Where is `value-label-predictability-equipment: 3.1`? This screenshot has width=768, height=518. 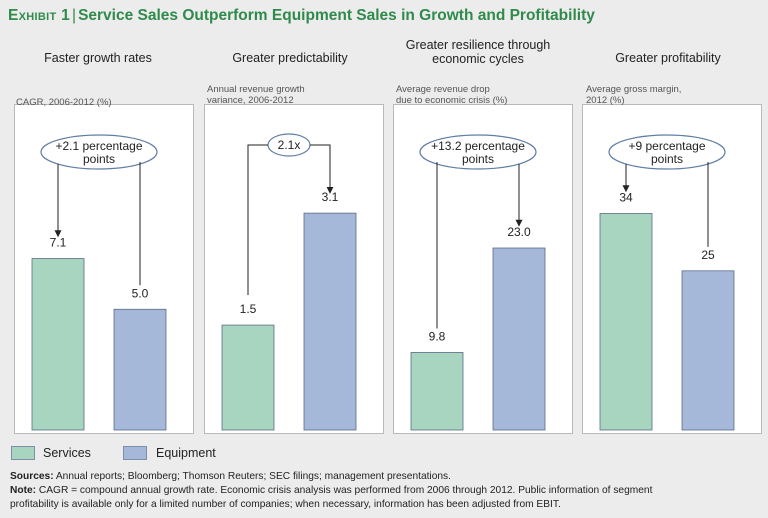 value-label-predictability-equipment: 3.1 is located at coordinates (330, 197).